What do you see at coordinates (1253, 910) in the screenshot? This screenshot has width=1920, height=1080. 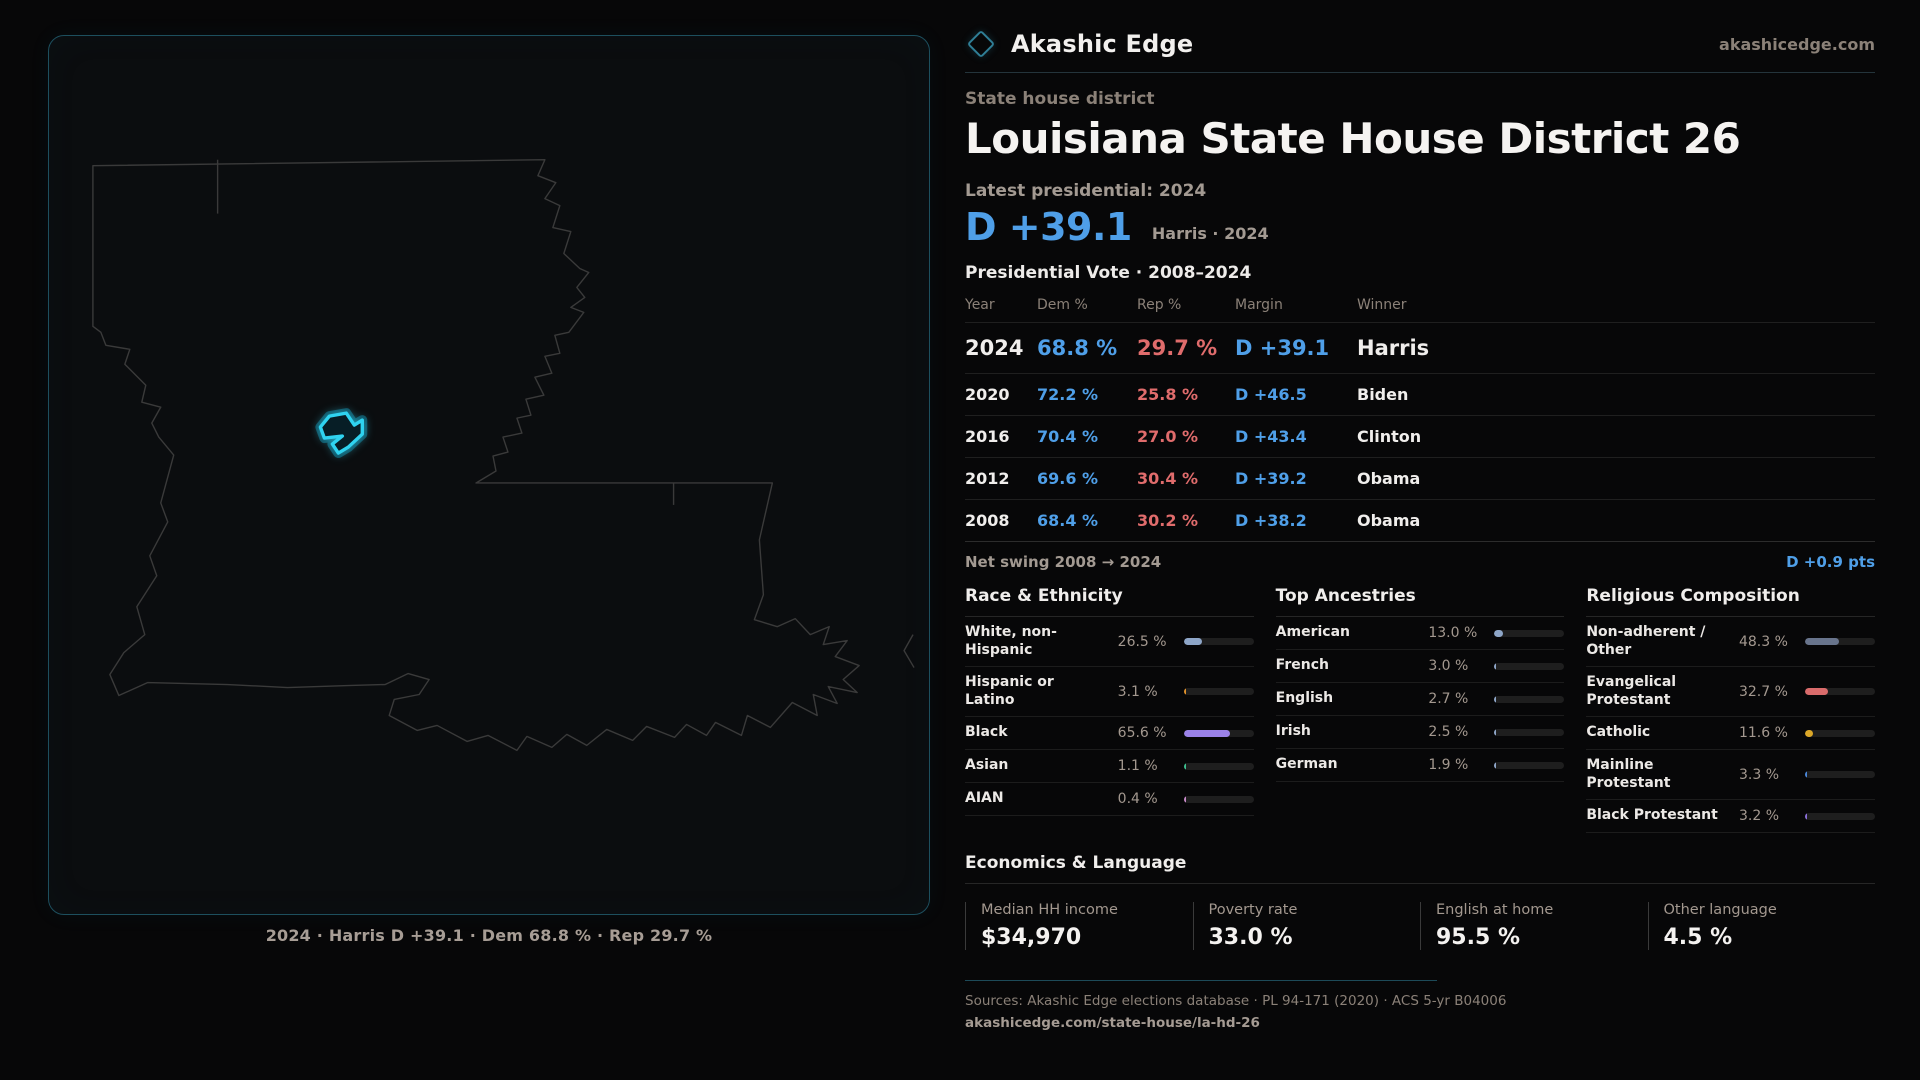 I see `econ-stat-label: Poverty rate` at bounding box center [1253, 910].